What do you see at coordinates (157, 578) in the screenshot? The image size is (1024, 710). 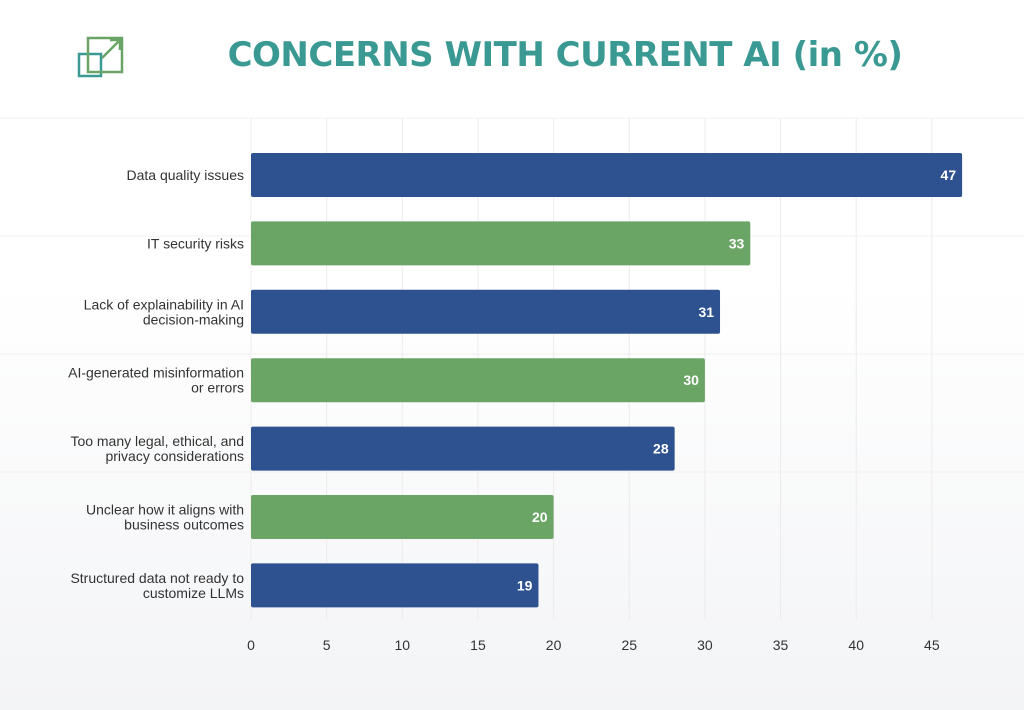 I see `category-label: Structured data not ready to` at bounding box center [157, 578].